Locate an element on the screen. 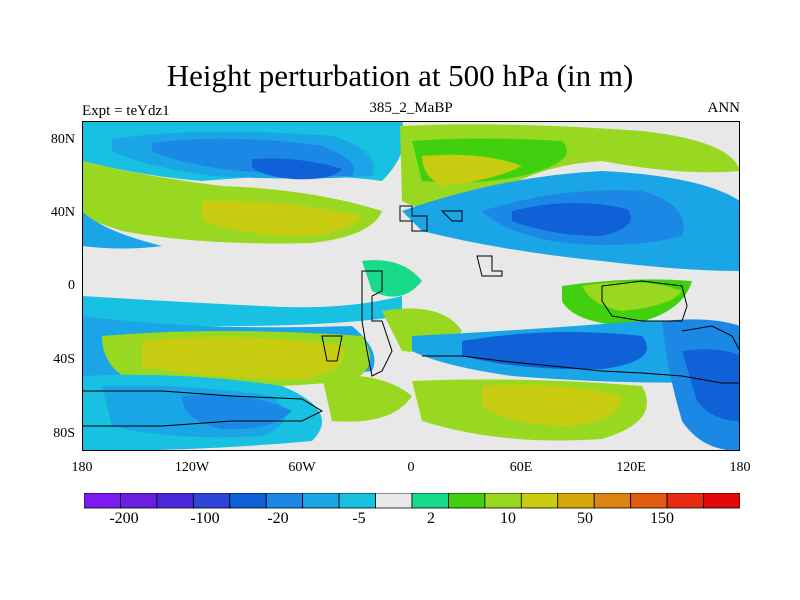 The width and height of the screenshot is (800, 600). y-tick-label: 80N is located at coordinates (62, 139).